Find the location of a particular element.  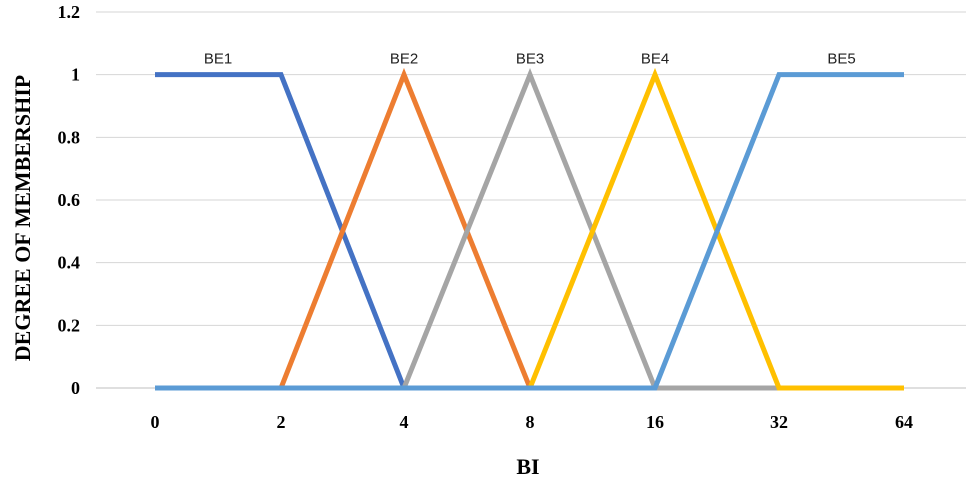

y-axis-title: DEGREE OF MEMBERSHIP is located at coordinates (22, 218).